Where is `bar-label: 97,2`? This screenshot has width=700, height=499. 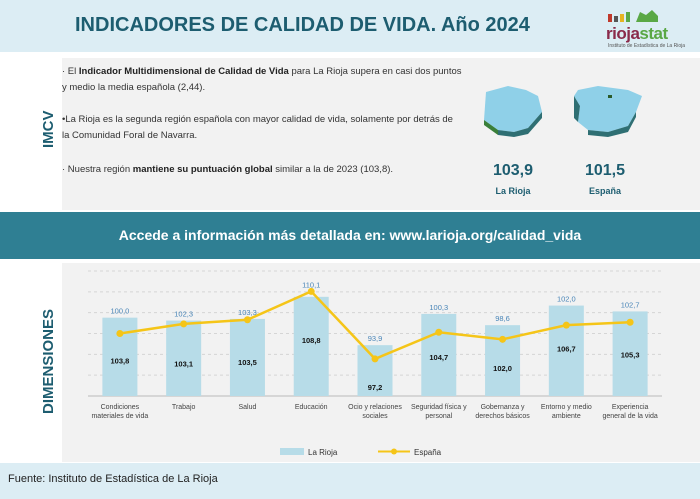
bar-label: 97,2 is located at coordinates (375, 387).